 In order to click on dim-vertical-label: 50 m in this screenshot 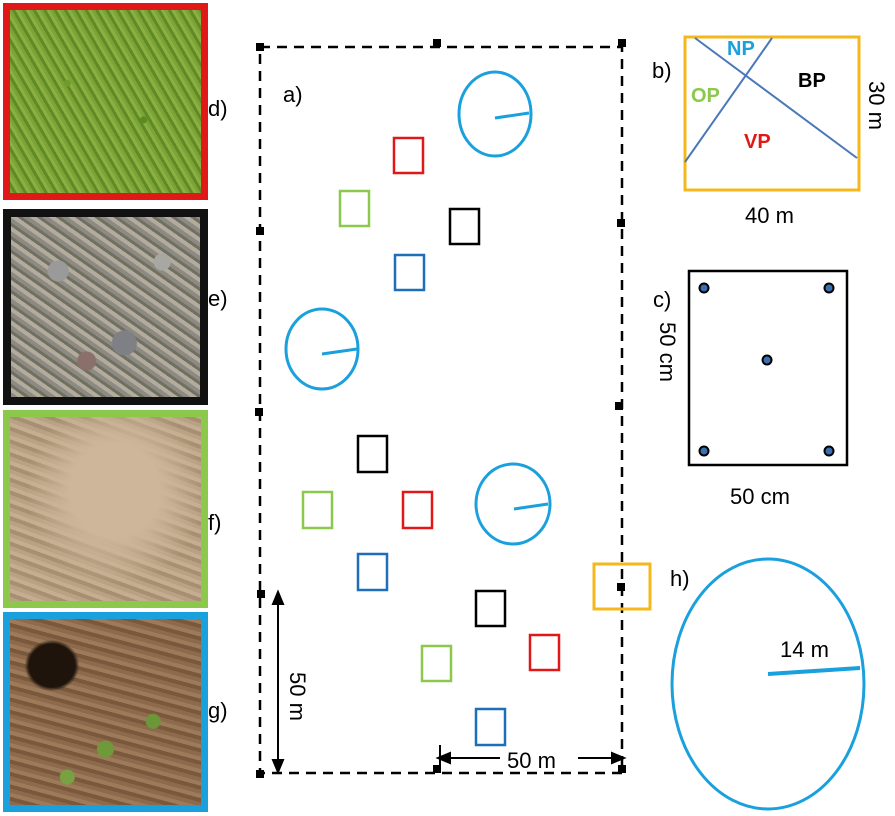, I will do `click(297, 696)`.